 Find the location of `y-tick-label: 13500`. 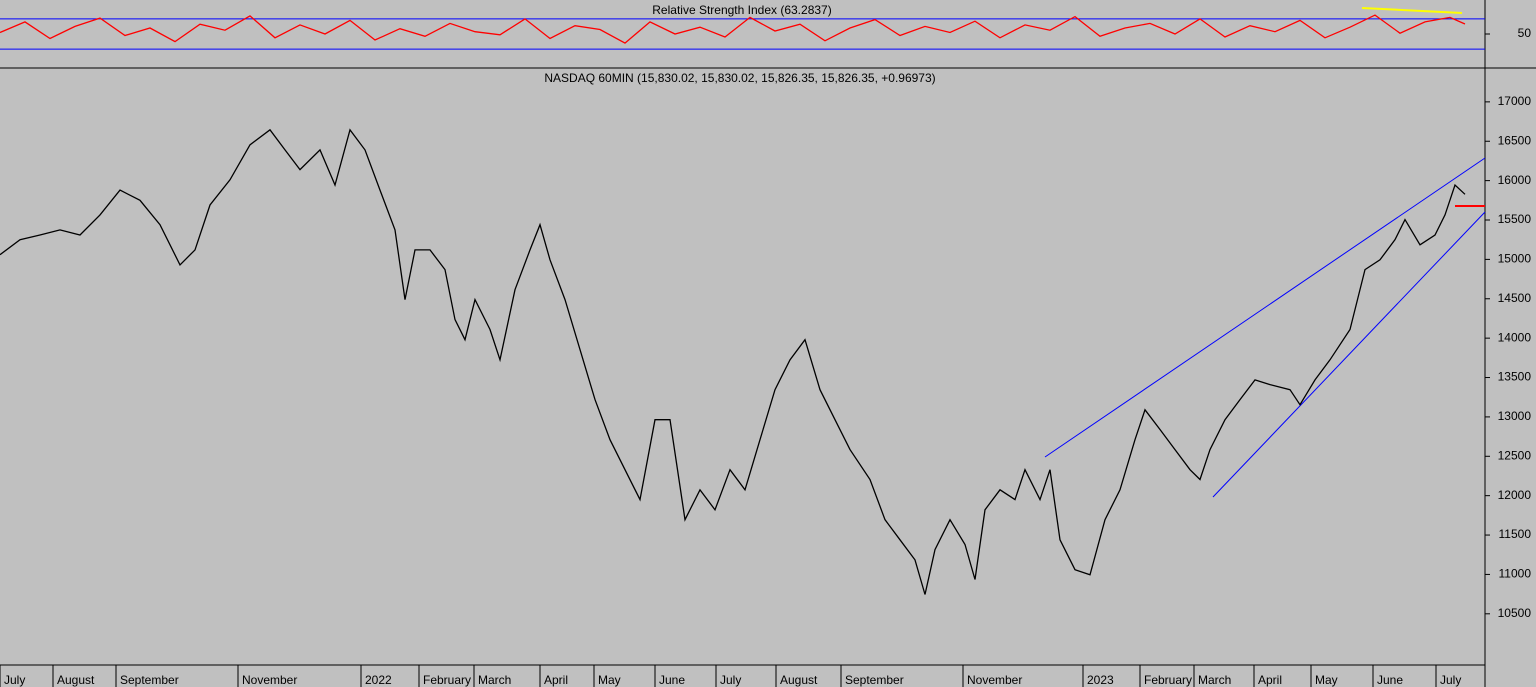

y-tick-label: 13500 is located at coordinates (1515, 377).